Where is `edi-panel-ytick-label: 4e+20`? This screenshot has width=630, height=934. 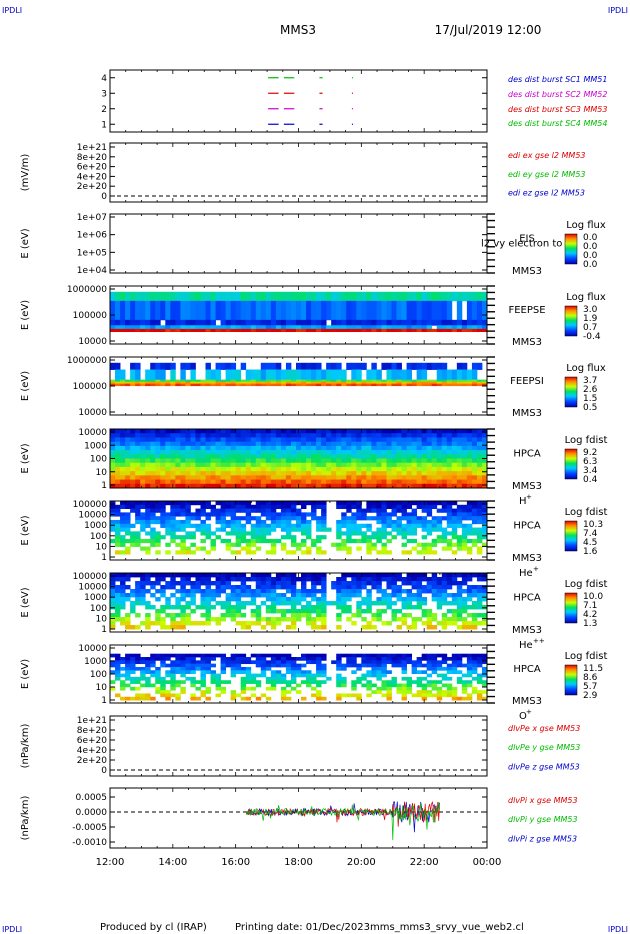 edi-panel-ytick-label: 4e+20 is located at coordinates (92, 177).